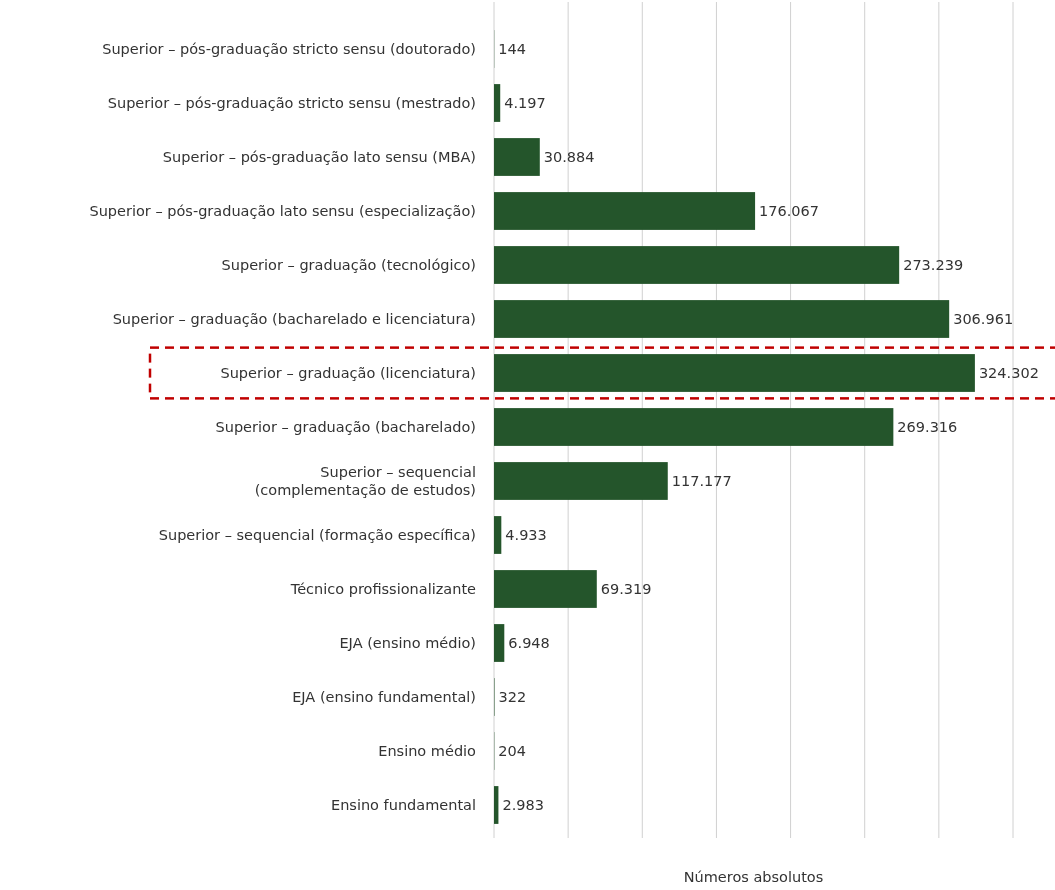  What do you see at coordinates (294, 319) in the screenshot?
I see `y-tick-label: Superior – graduação (bacharelado e licenciatura)` at bounding box center [294, 319].